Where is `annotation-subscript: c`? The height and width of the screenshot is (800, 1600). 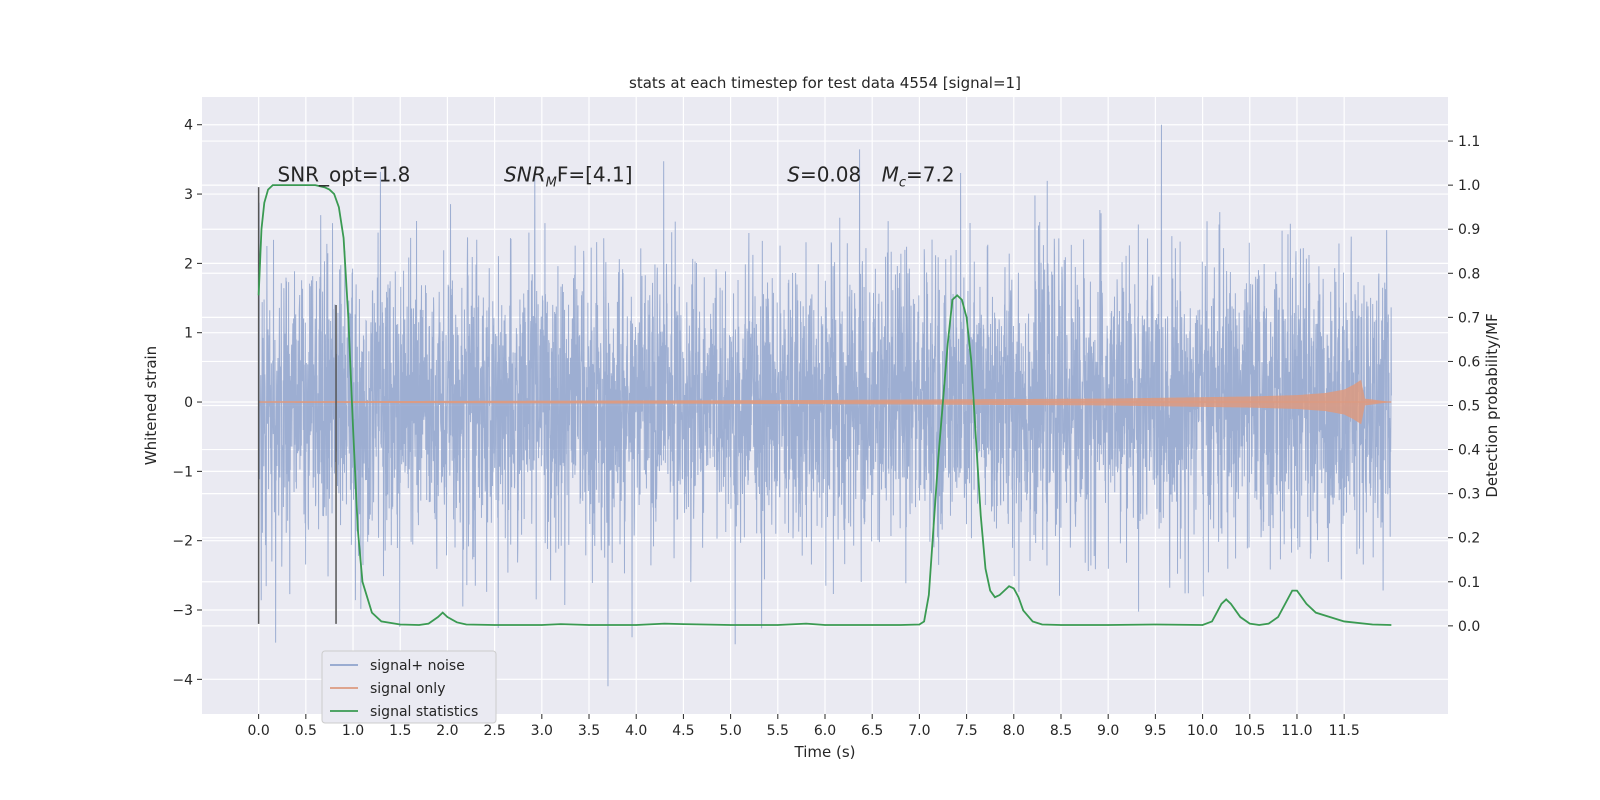
annotation-subscript: c is located at coordinates (902, 183).